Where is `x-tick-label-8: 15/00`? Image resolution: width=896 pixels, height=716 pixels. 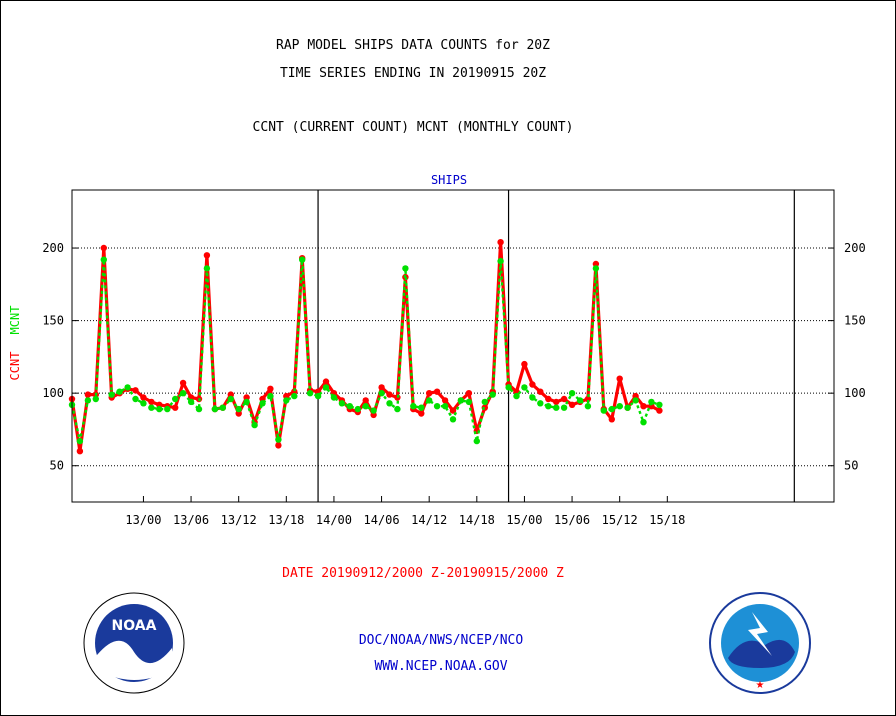
x-tick-label-8: 15/00 is located at coordinates (524, 520).